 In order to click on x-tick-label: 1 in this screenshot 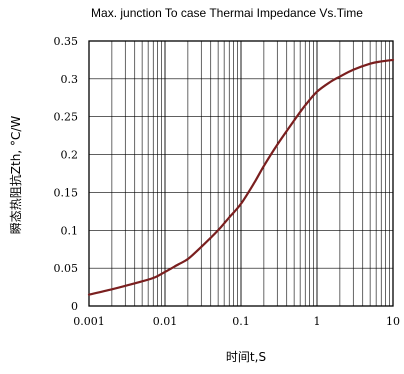, I will do `click(317, 321)`.